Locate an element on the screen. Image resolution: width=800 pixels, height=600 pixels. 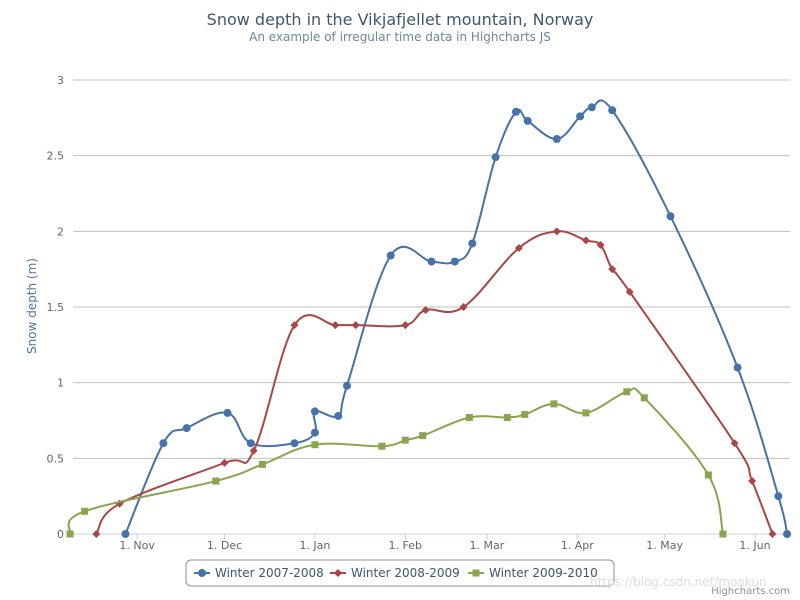
y-tick-label: 2 is located at coordinates (60, 231).